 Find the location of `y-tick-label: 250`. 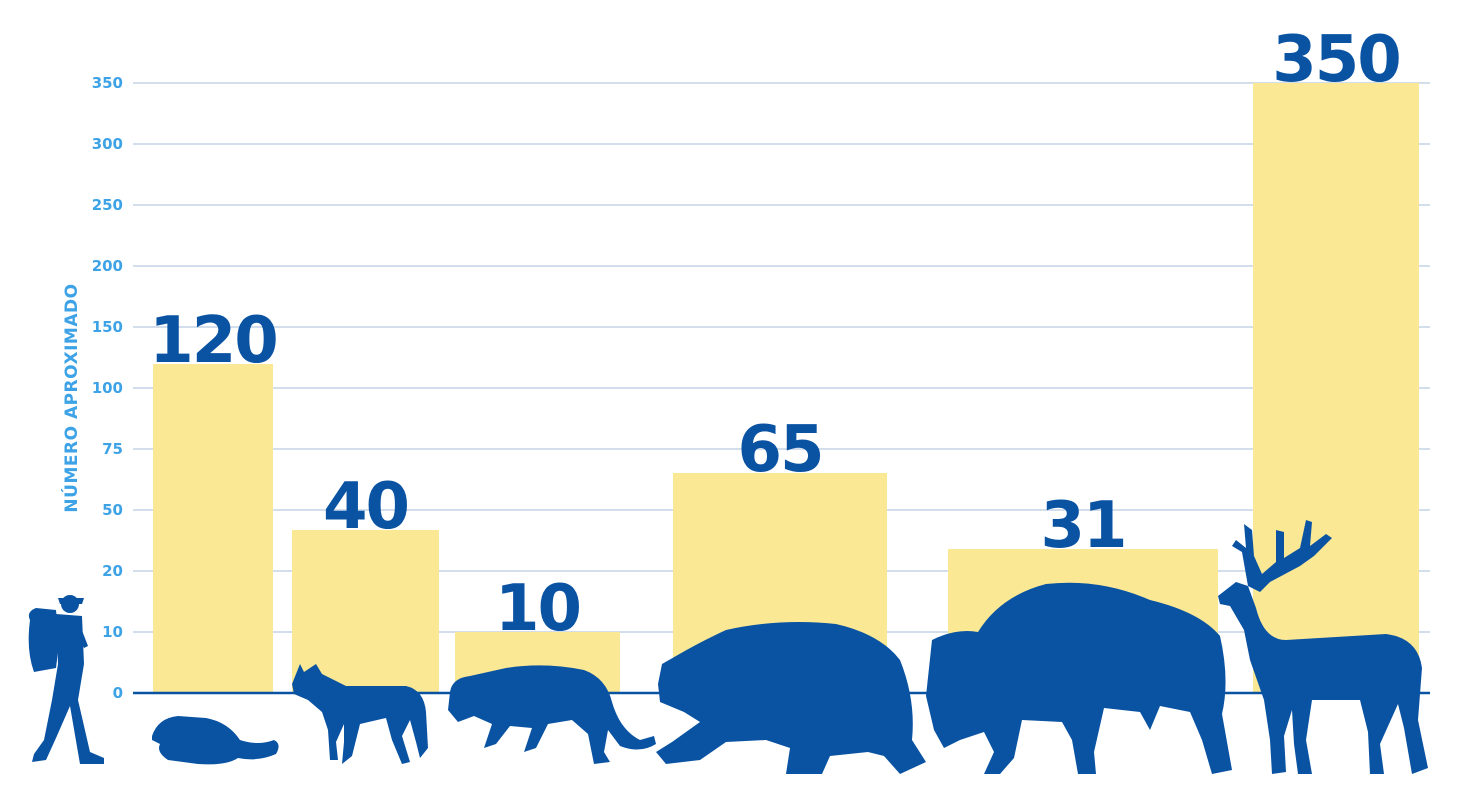

y-tick-label: 250 is located at coordinates (107, 205).